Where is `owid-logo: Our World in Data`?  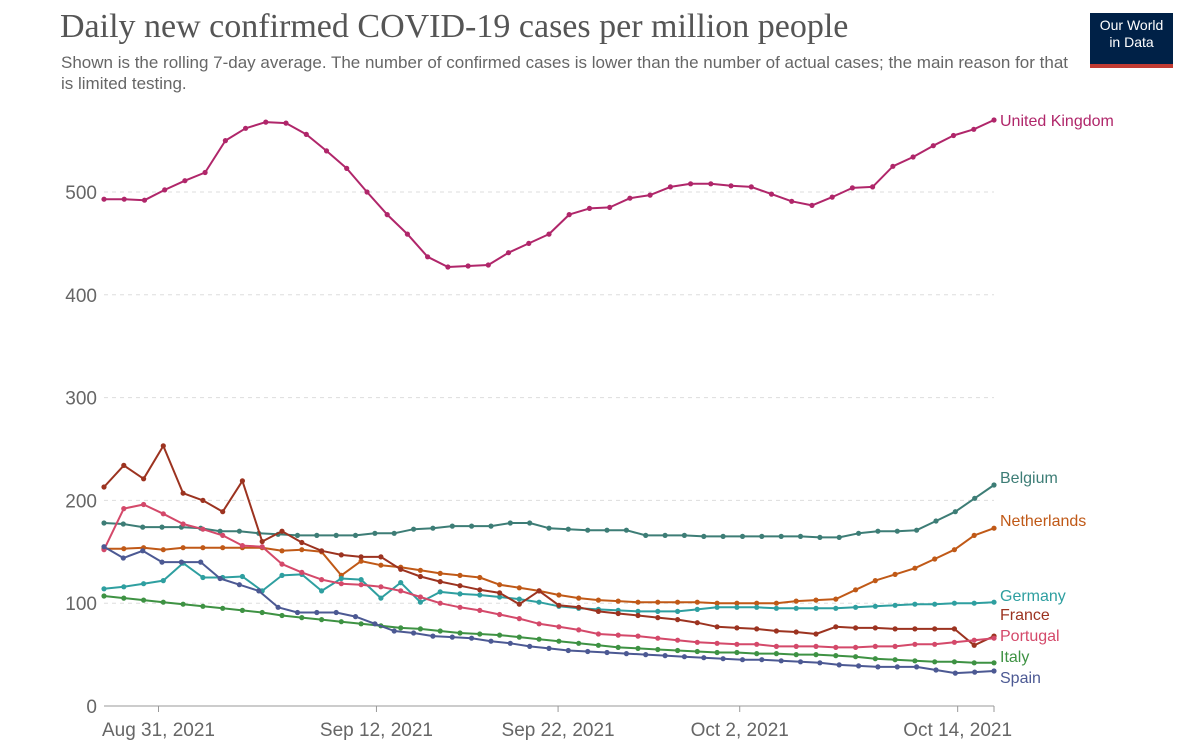
owid-logo: Our World in Data is located at coordinates (1131, 40).